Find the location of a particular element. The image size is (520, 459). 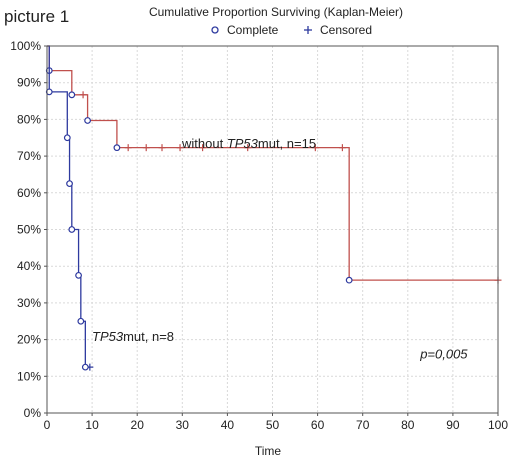

y-tick-label: 70% is located at coordinates (29, 156).